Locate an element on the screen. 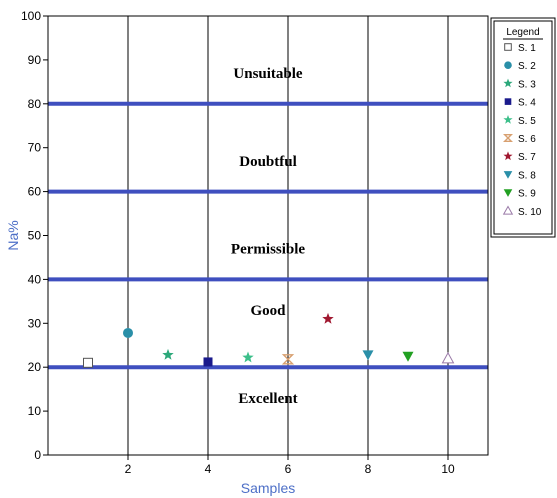 This screenshot has height=498, width=557. zone-label: Unsuitable is located at coordinates (268, 74).